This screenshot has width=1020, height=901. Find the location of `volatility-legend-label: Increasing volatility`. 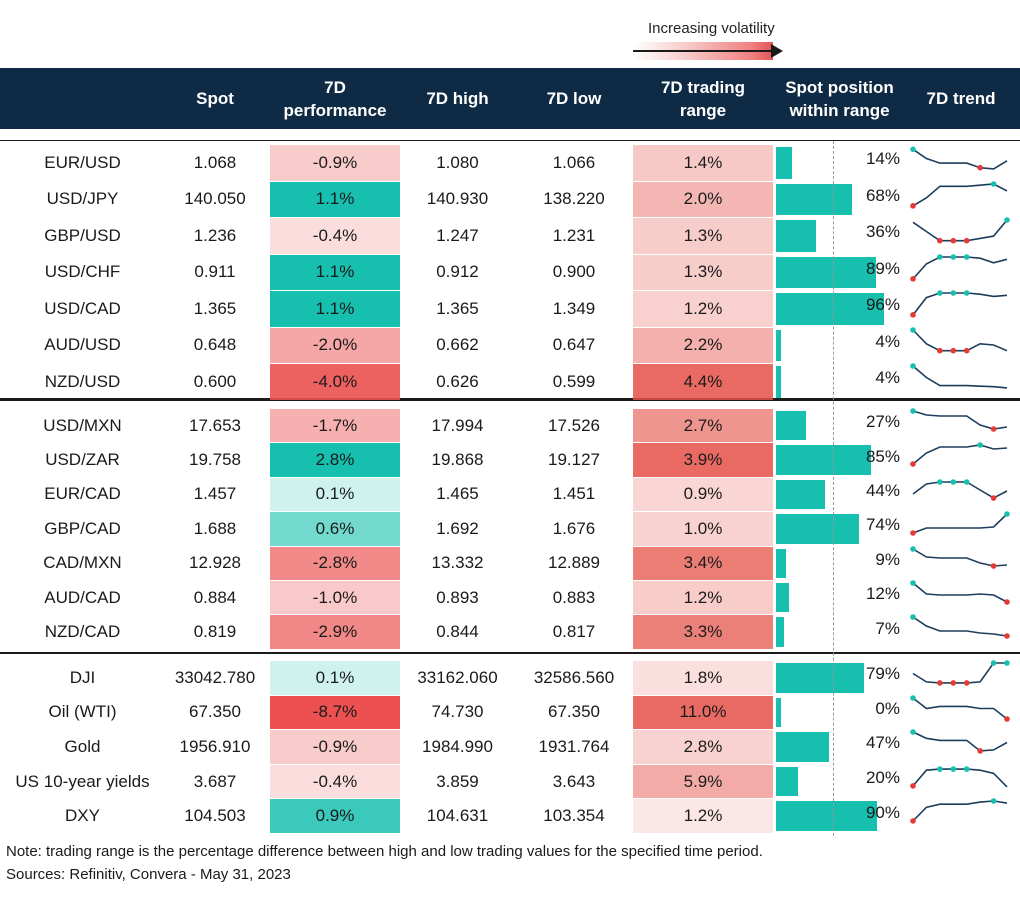

volatility-legend-label: Increasing volatility is located at coordinates (711, 28).